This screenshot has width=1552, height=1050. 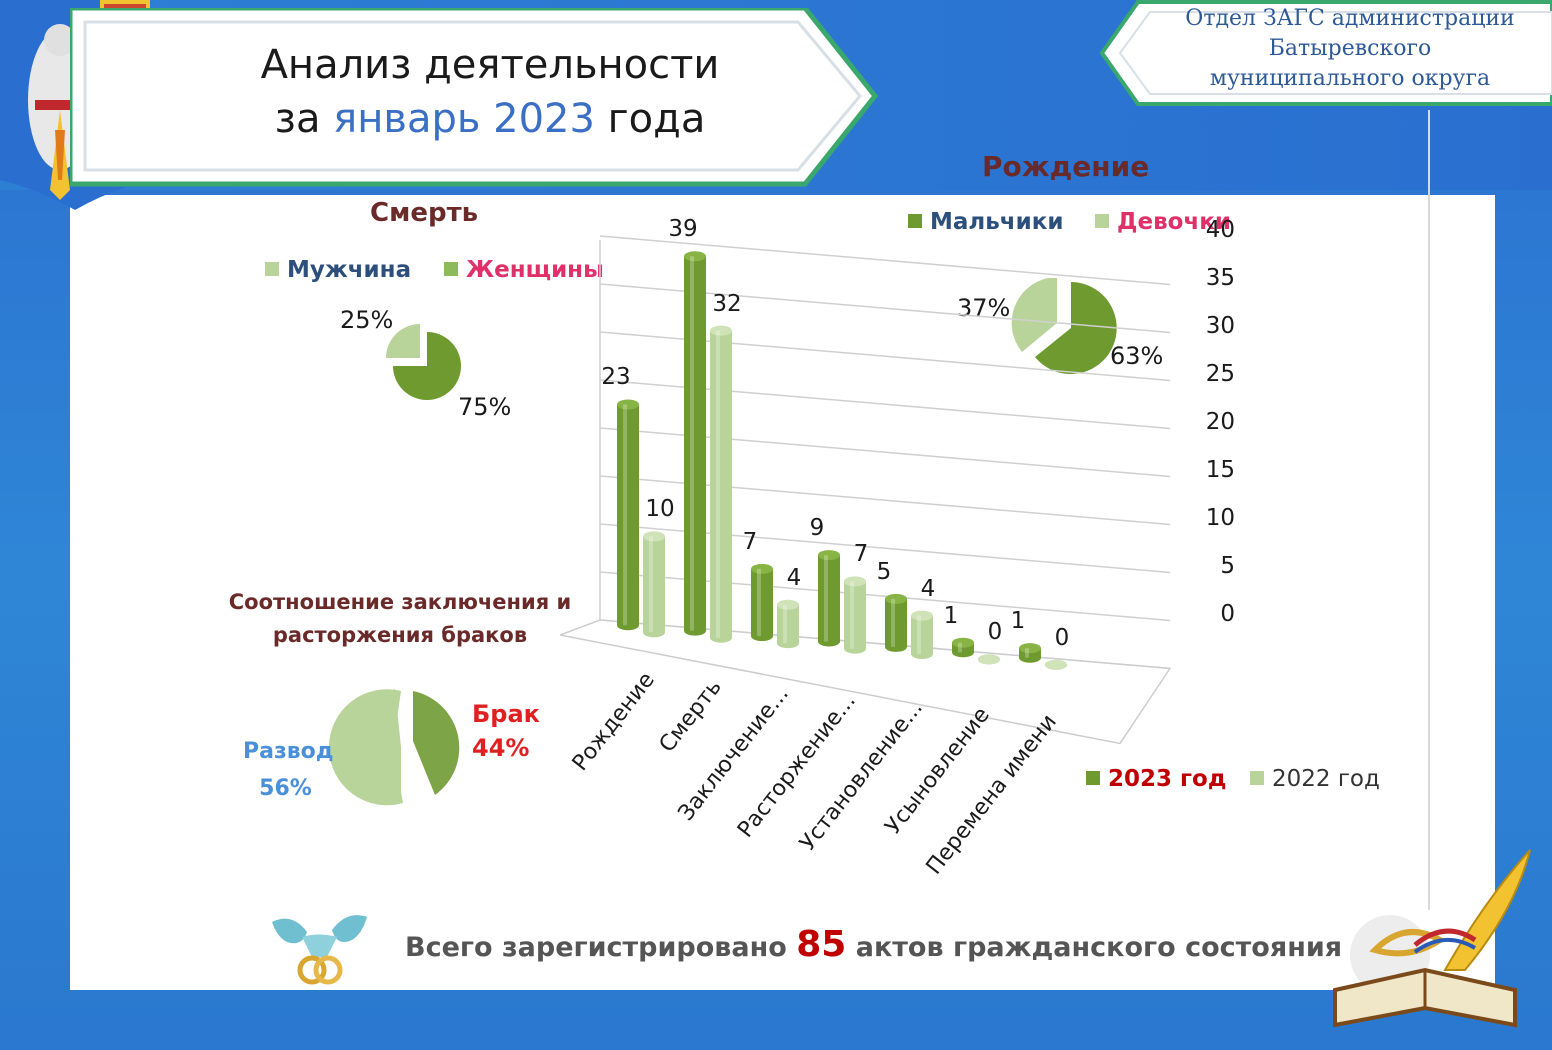 I want to click on y-tick-label: 20, so click(x=1220, y=422).